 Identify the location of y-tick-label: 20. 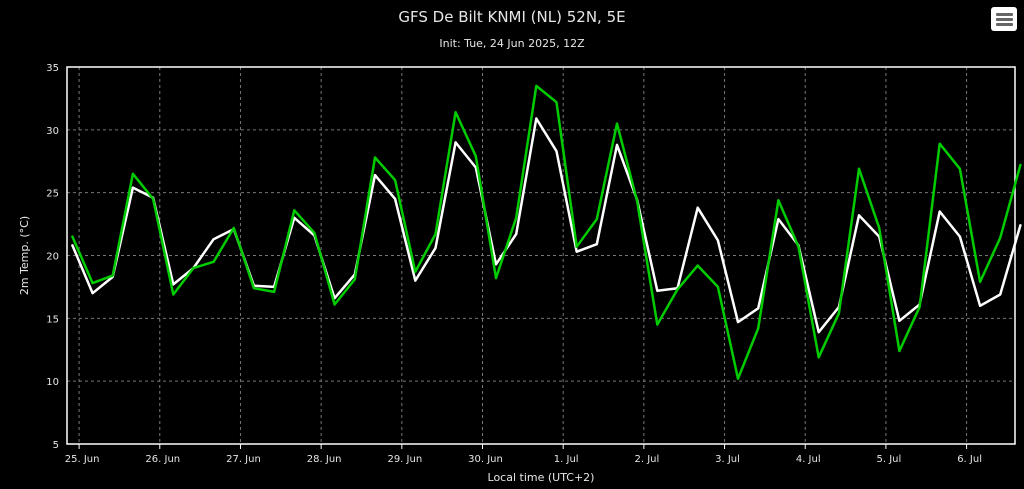
(52, 257).